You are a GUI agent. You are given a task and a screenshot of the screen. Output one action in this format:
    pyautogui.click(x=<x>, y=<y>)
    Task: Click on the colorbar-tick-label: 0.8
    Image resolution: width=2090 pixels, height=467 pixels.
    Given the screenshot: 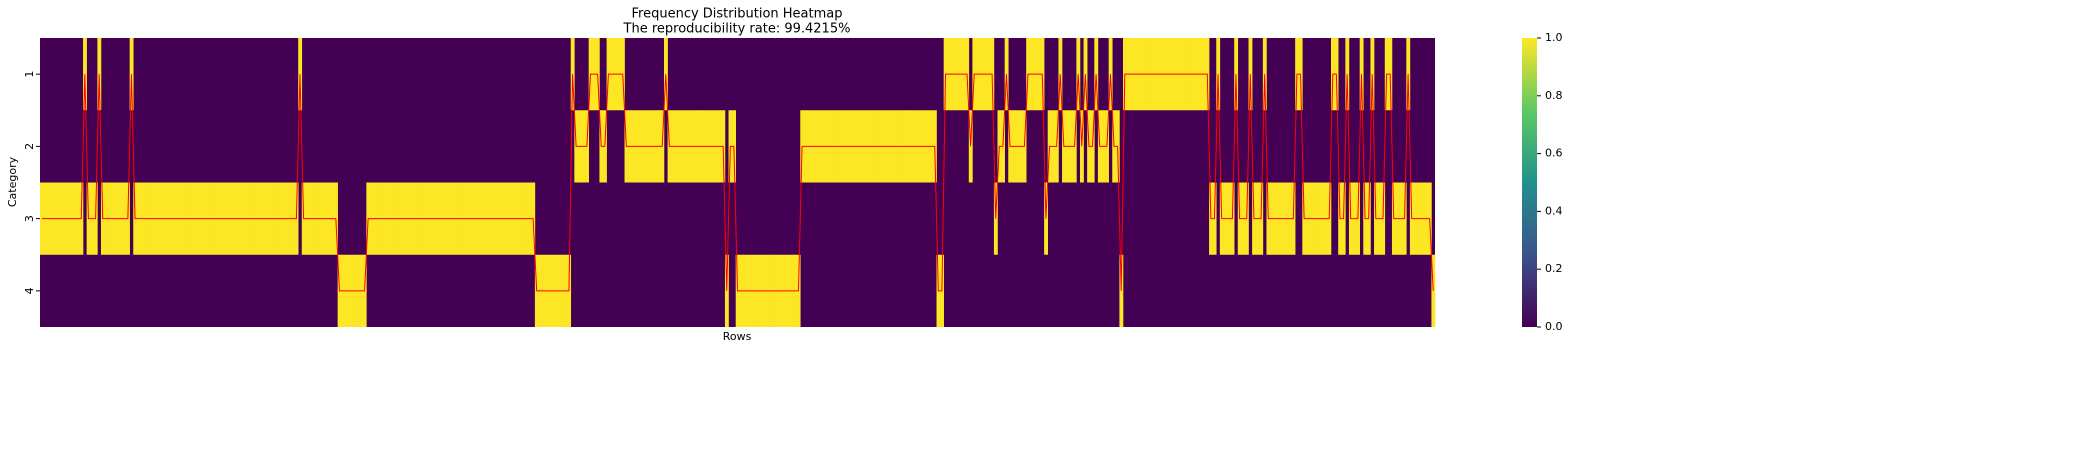 What is the action you would take?
    pyautogui.click(x=1554, y=95)
    